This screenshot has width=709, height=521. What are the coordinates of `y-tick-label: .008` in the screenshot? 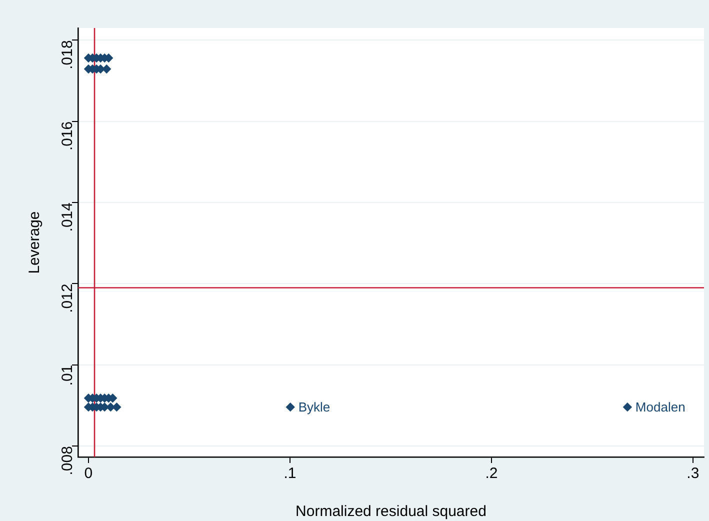 It's located at (67, 461).